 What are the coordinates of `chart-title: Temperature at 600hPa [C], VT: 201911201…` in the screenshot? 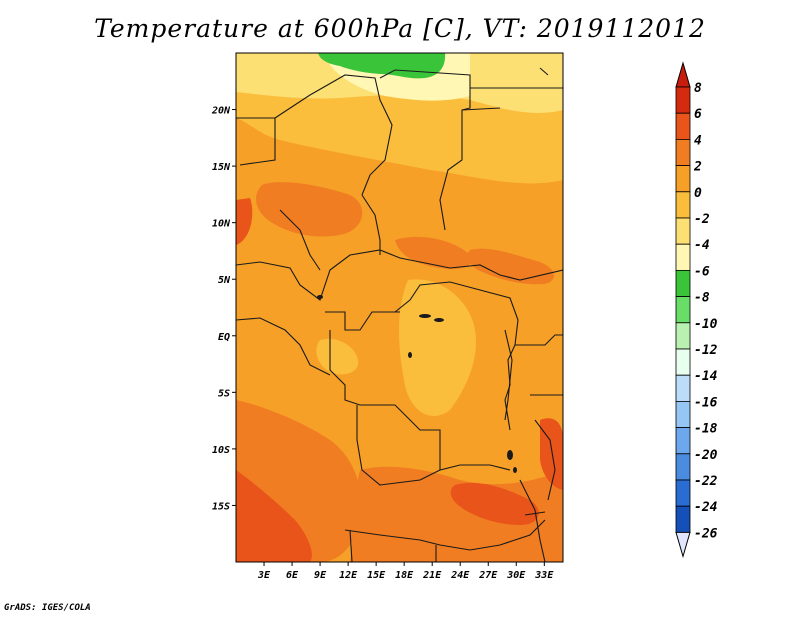 It's located at (400, 28).